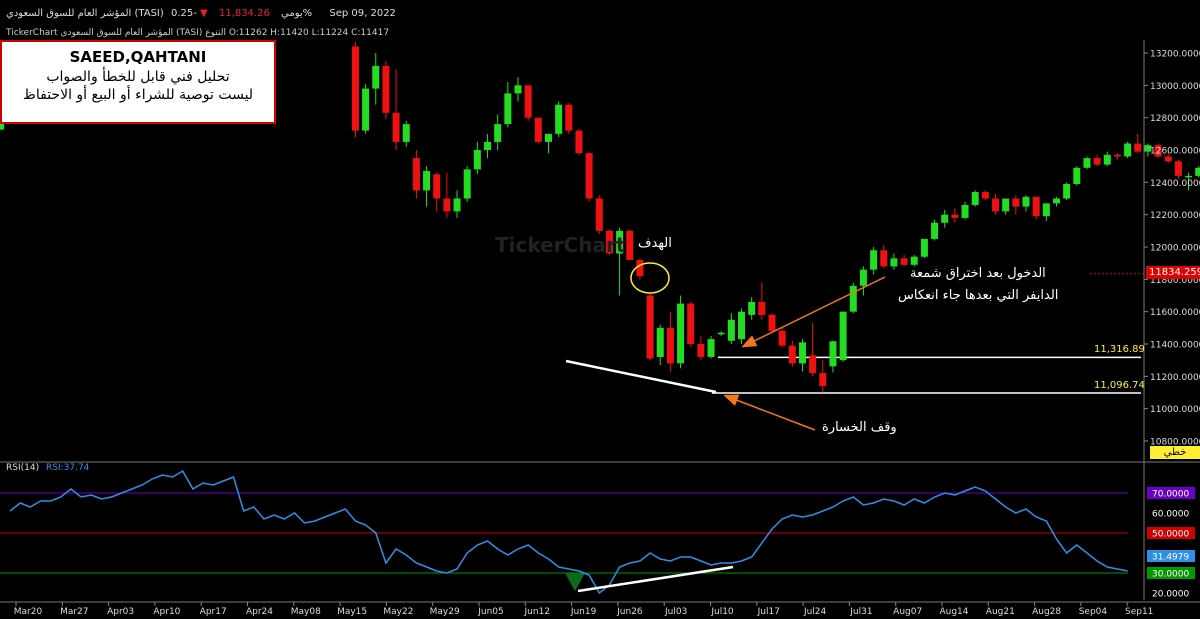  Describe the element at coordinates (1093, 612) in the screenshot. I see `time-tick-label: Sep04` at that location.